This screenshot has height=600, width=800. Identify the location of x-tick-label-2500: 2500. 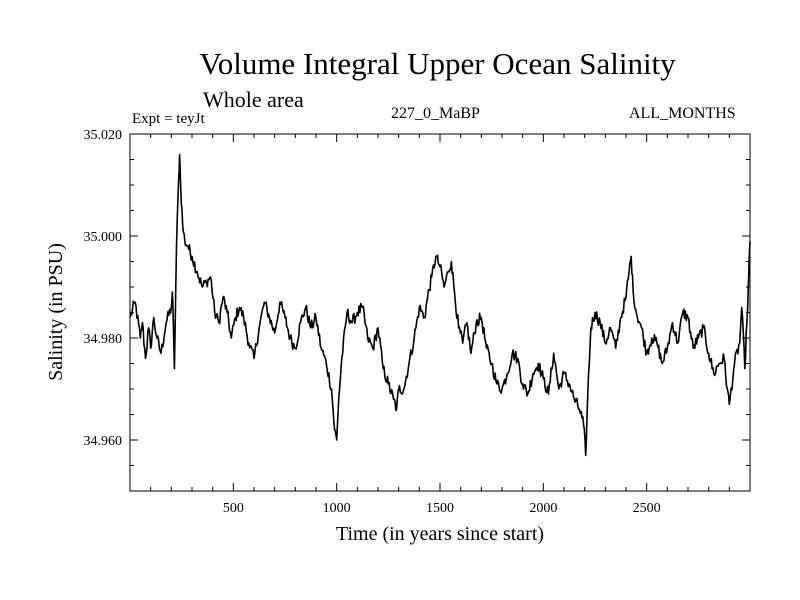
(647, 508).